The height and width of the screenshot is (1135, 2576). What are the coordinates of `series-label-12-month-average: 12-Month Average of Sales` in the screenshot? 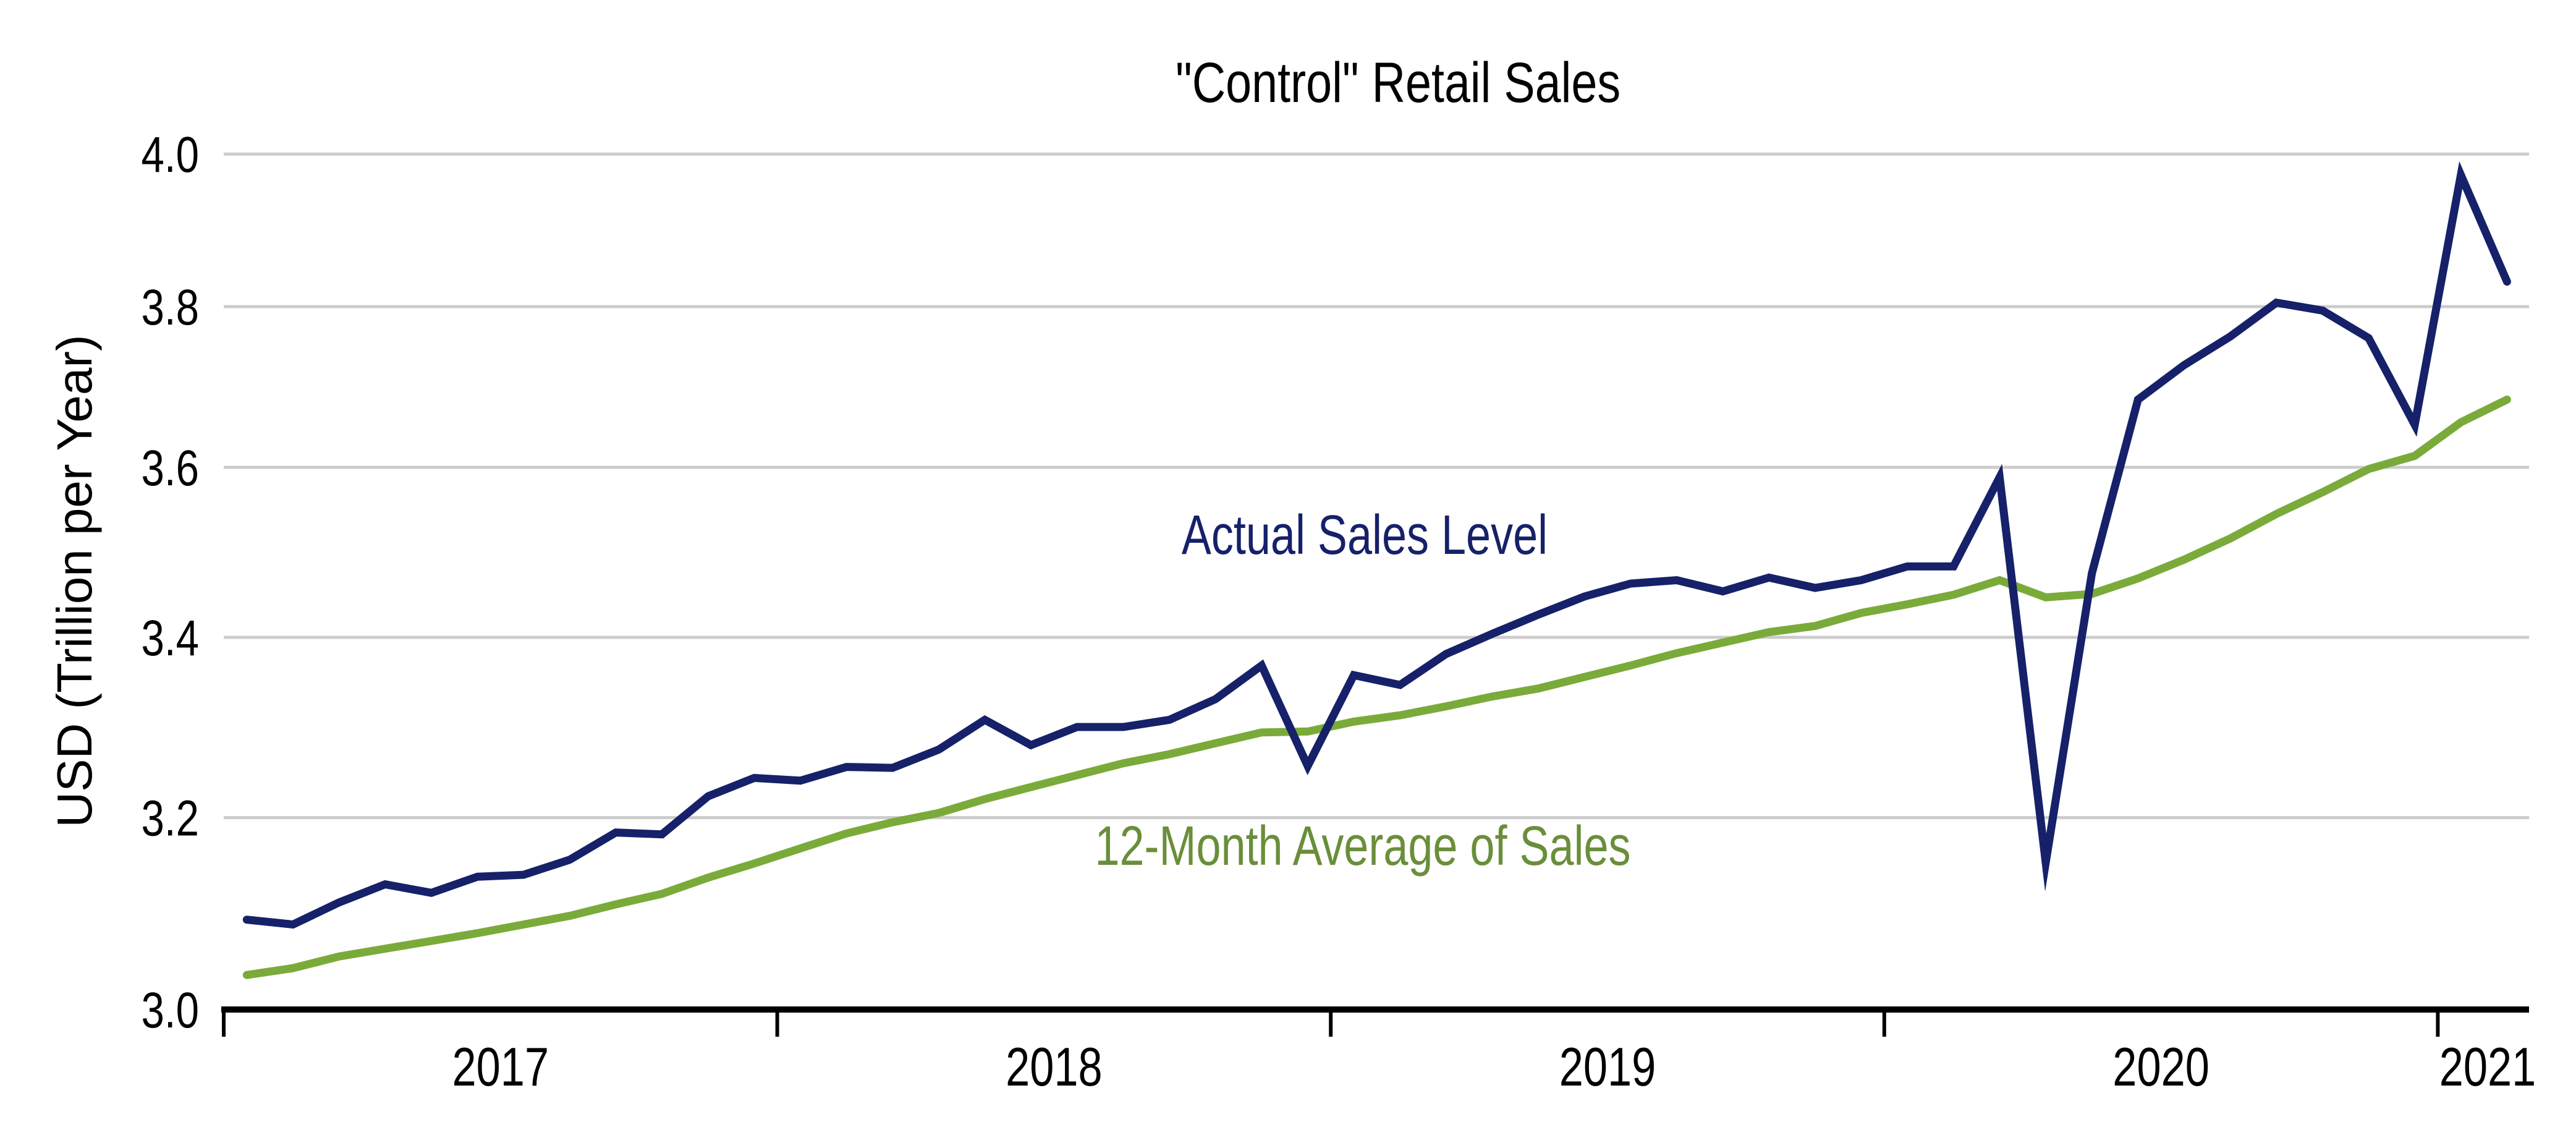 It's located at (1362, 846).